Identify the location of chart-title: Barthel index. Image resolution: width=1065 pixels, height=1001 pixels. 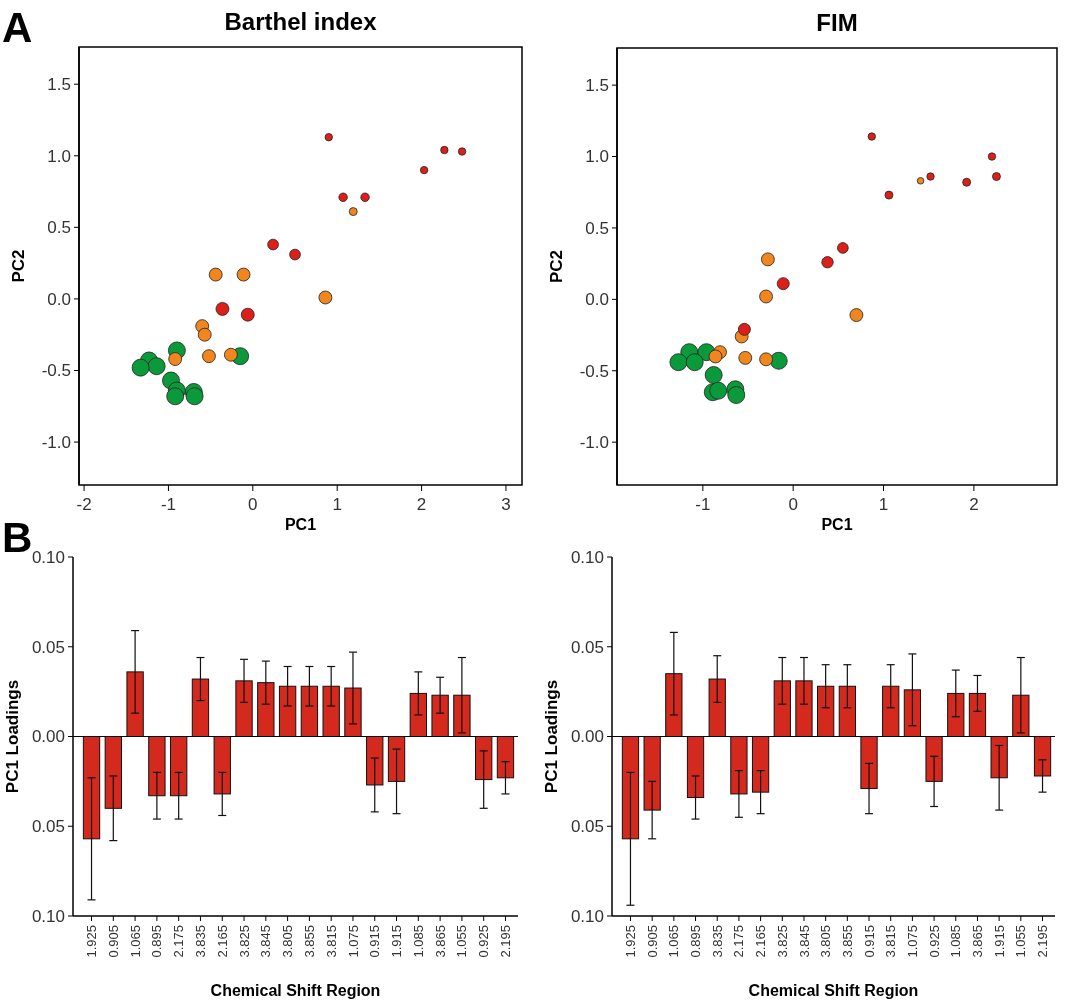
(301, 21).